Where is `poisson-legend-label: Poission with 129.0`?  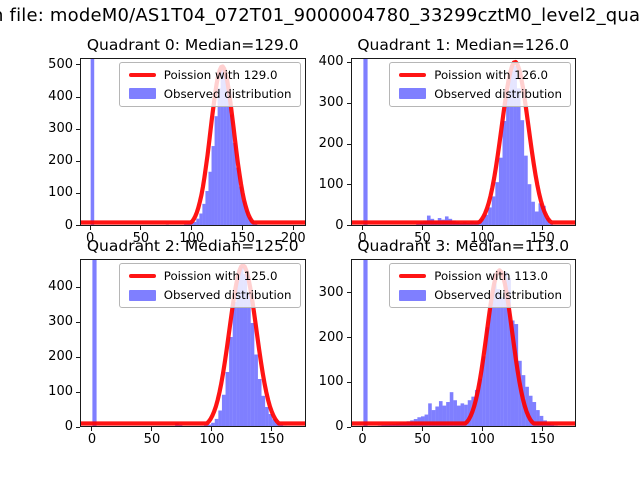 poisson-legend-label: Poission with 129.0 is located at coordinates (220, 74).